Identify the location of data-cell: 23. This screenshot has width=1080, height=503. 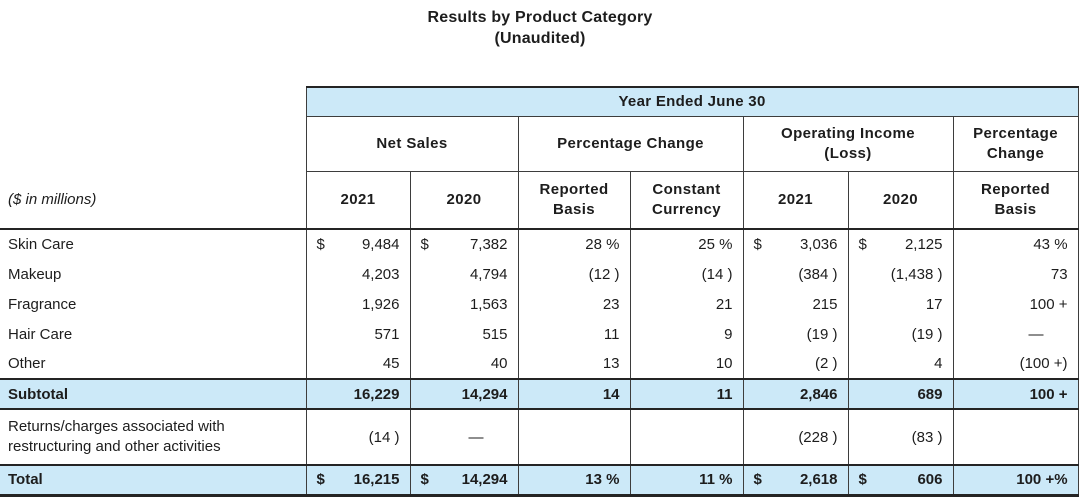
(574, 304).